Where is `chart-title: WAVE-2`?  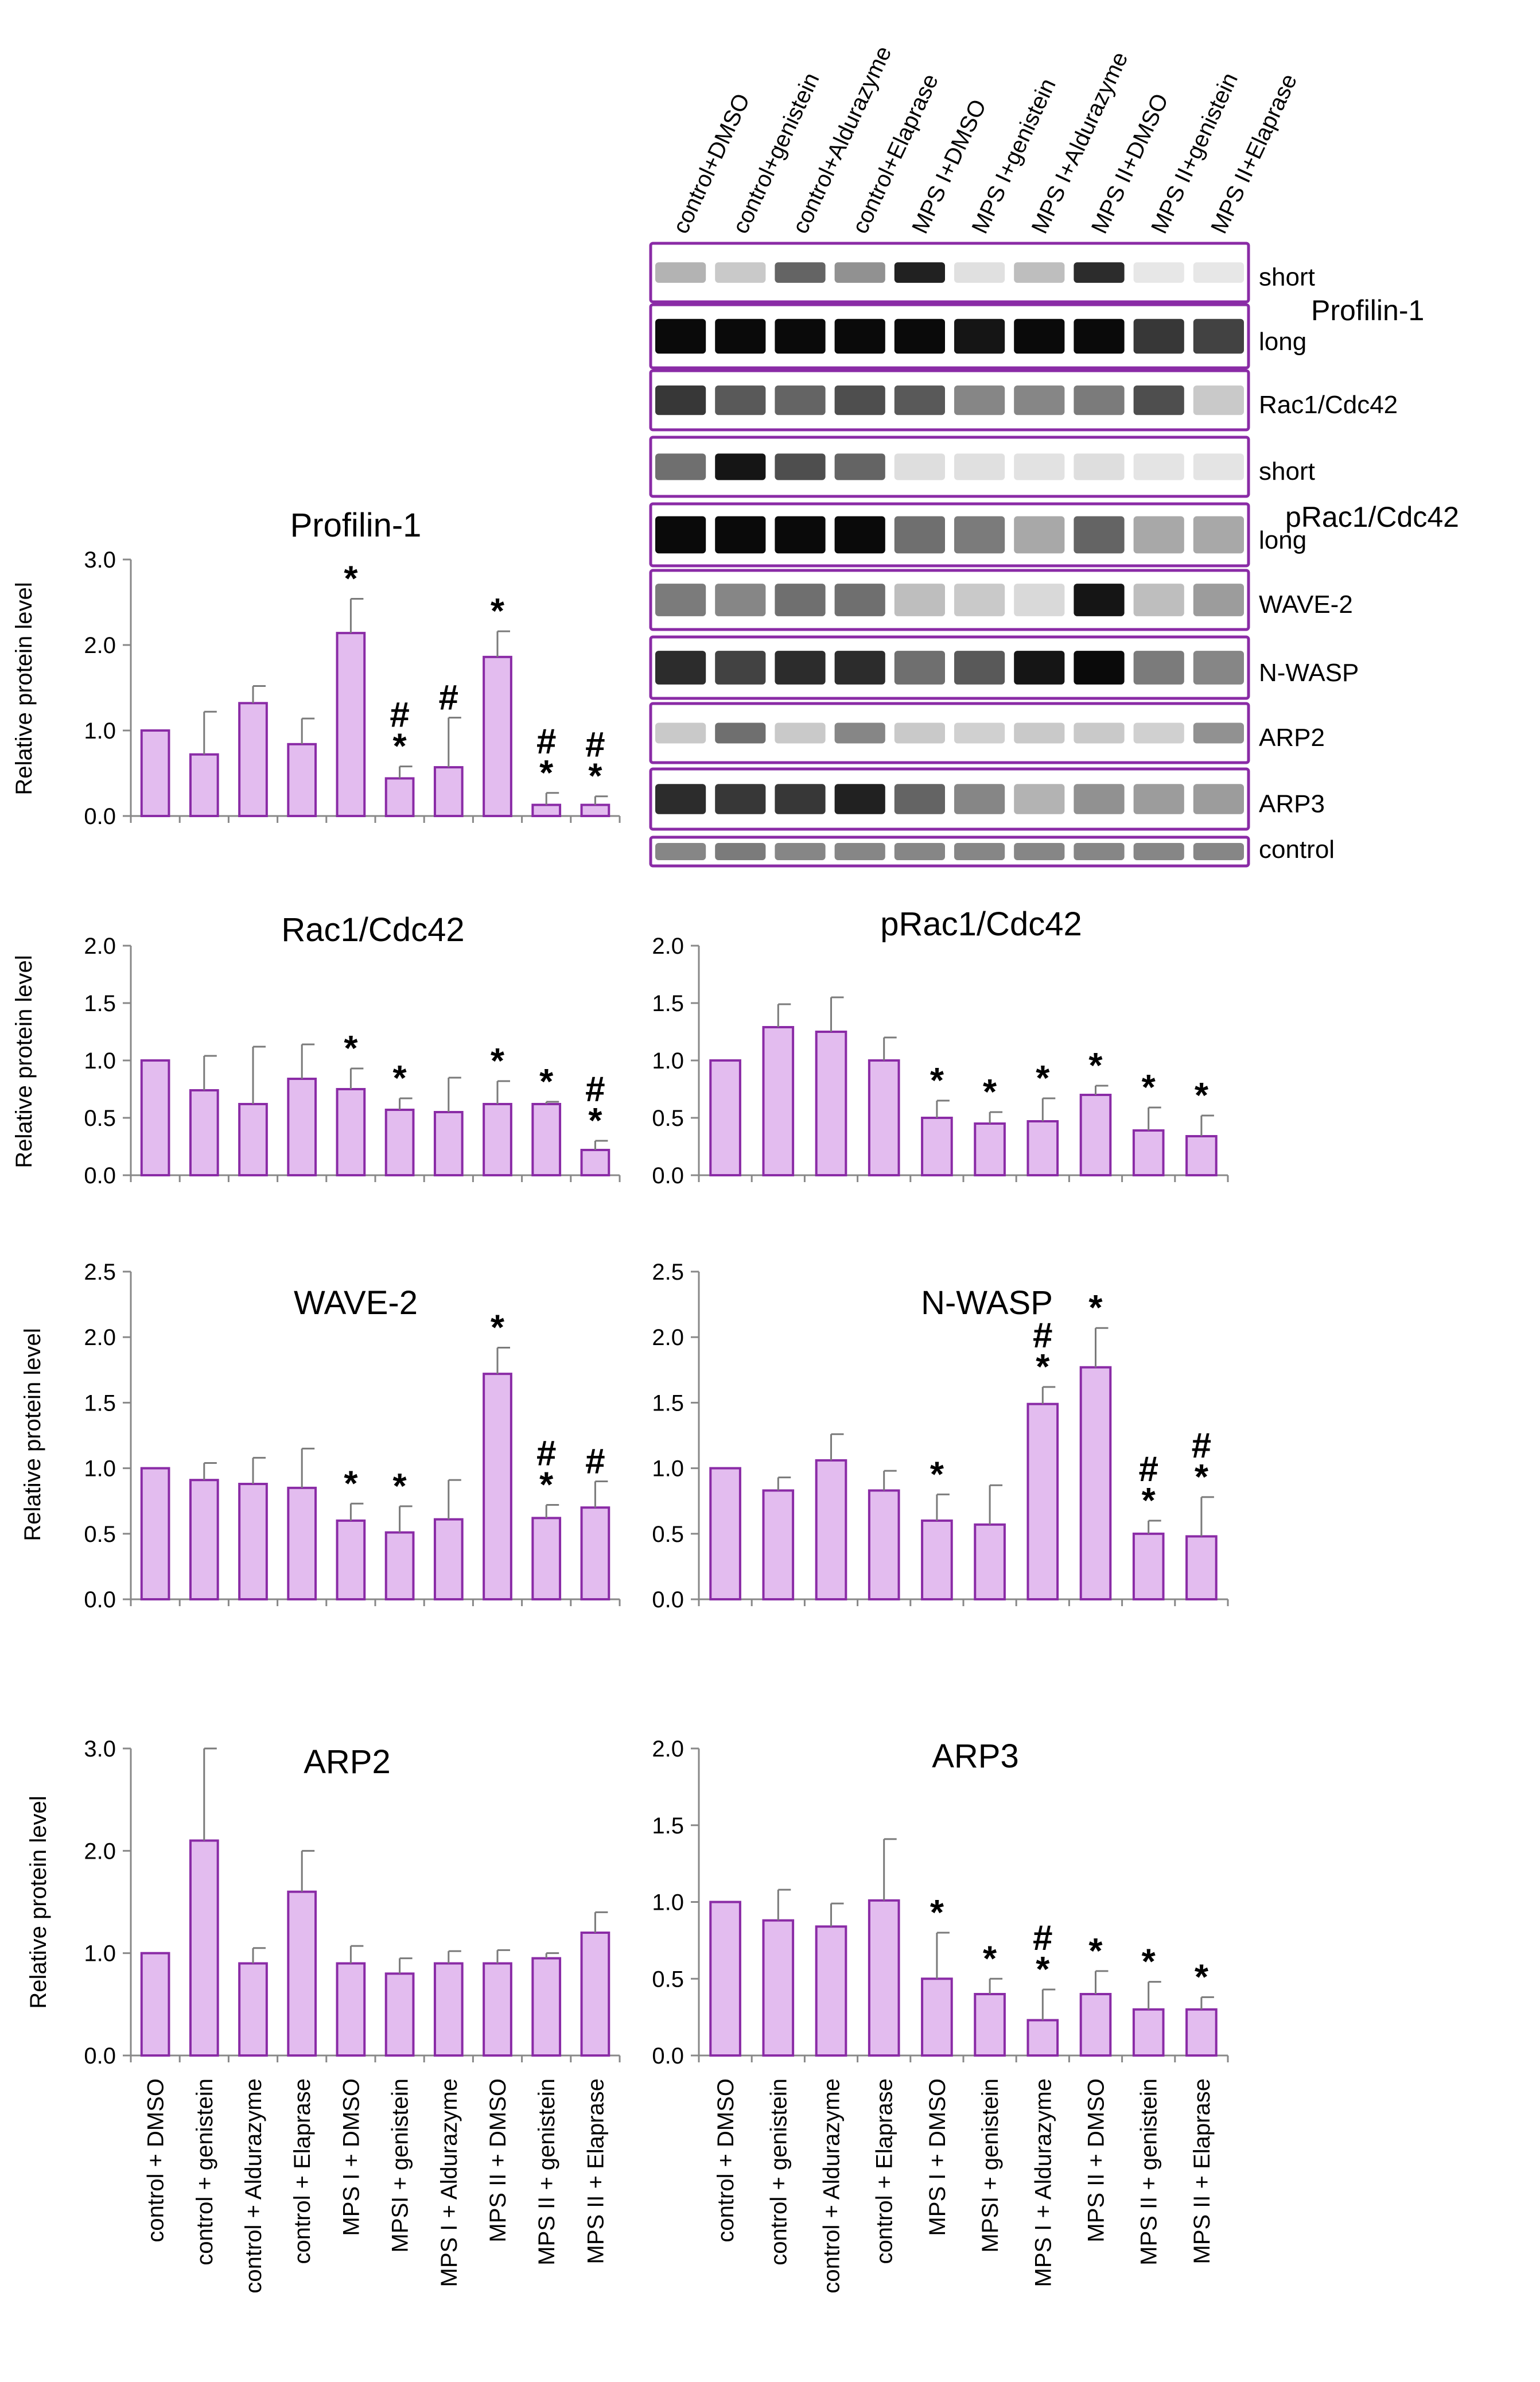
chart-title: WAVE-2 is located at coordinates (356, 1303).